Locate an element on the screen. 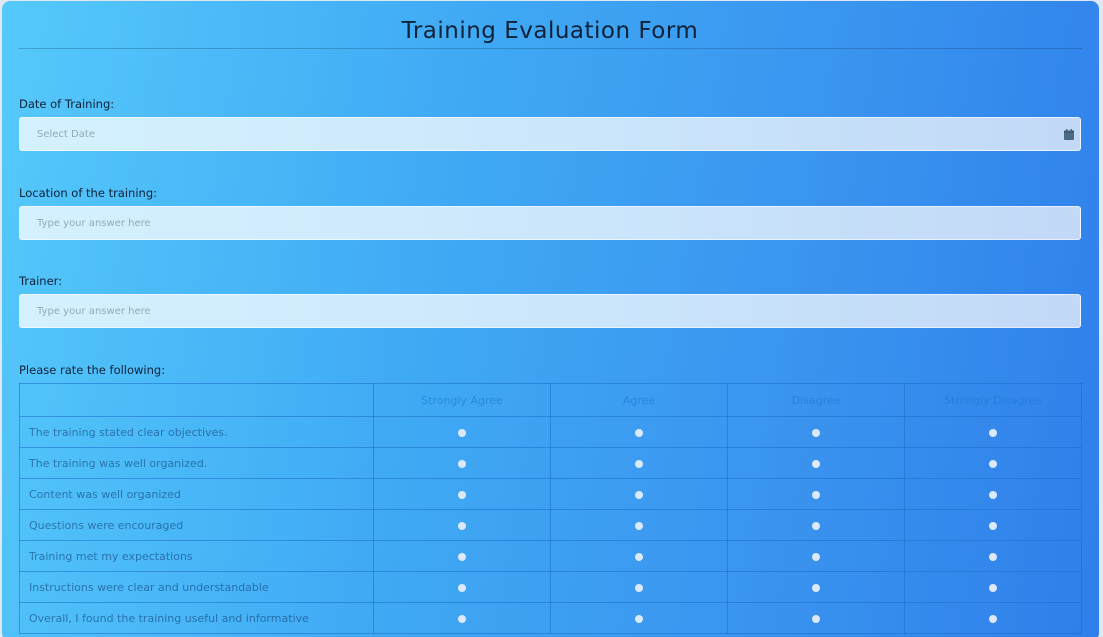  date-placeholder: Select Date is located at coordinates (66, 134).